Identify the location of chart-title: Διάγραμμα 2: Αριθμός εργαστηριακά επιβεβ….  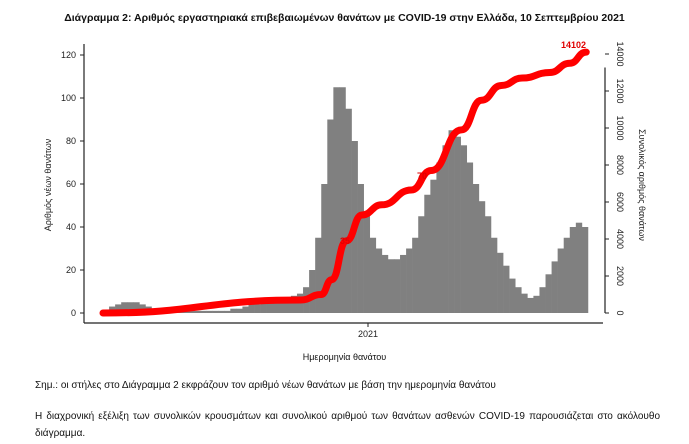
(344, 18).